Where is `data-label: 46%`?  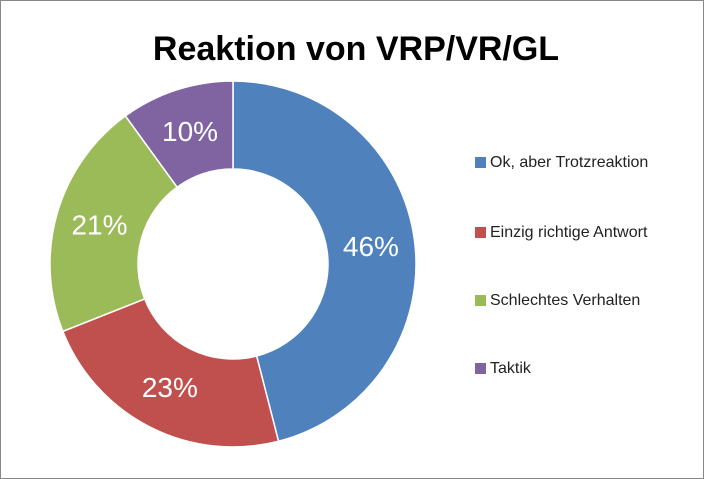 data-label: 46% is located at coordinates (371, 246).